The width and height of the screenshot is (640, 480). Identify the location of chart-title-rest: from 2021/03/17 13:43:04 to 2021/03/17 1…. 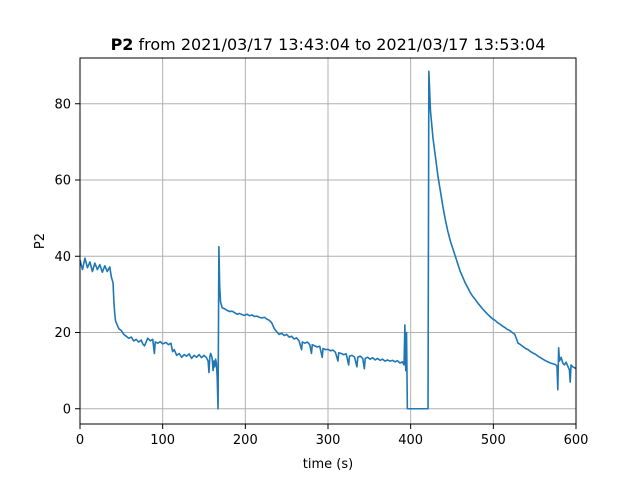
(339, 44).